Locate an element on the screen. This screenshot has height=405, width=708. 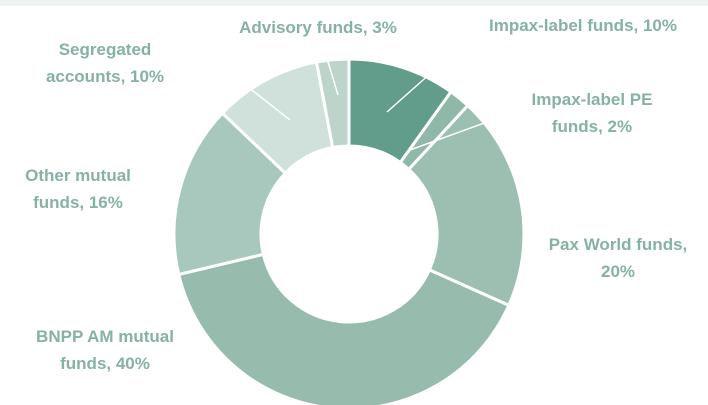
slice is located at coordinates (466, 205).